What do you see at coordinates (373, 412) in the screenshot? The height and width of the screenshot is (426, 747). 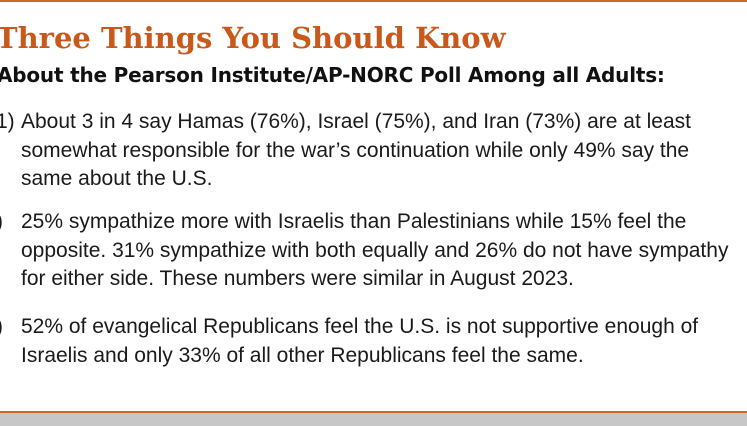 I see `bottom-divider` at bounding box center [373, 412].